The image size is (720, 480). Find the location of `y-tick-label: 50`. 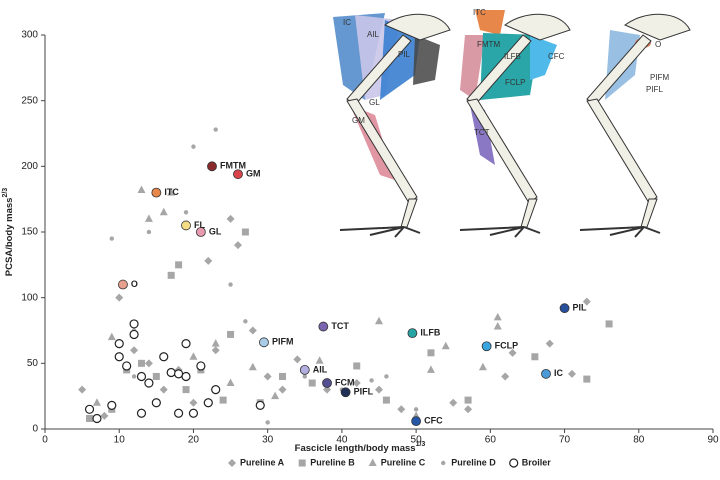

y-tick-label: 50 is located at coordinates (33, 363).